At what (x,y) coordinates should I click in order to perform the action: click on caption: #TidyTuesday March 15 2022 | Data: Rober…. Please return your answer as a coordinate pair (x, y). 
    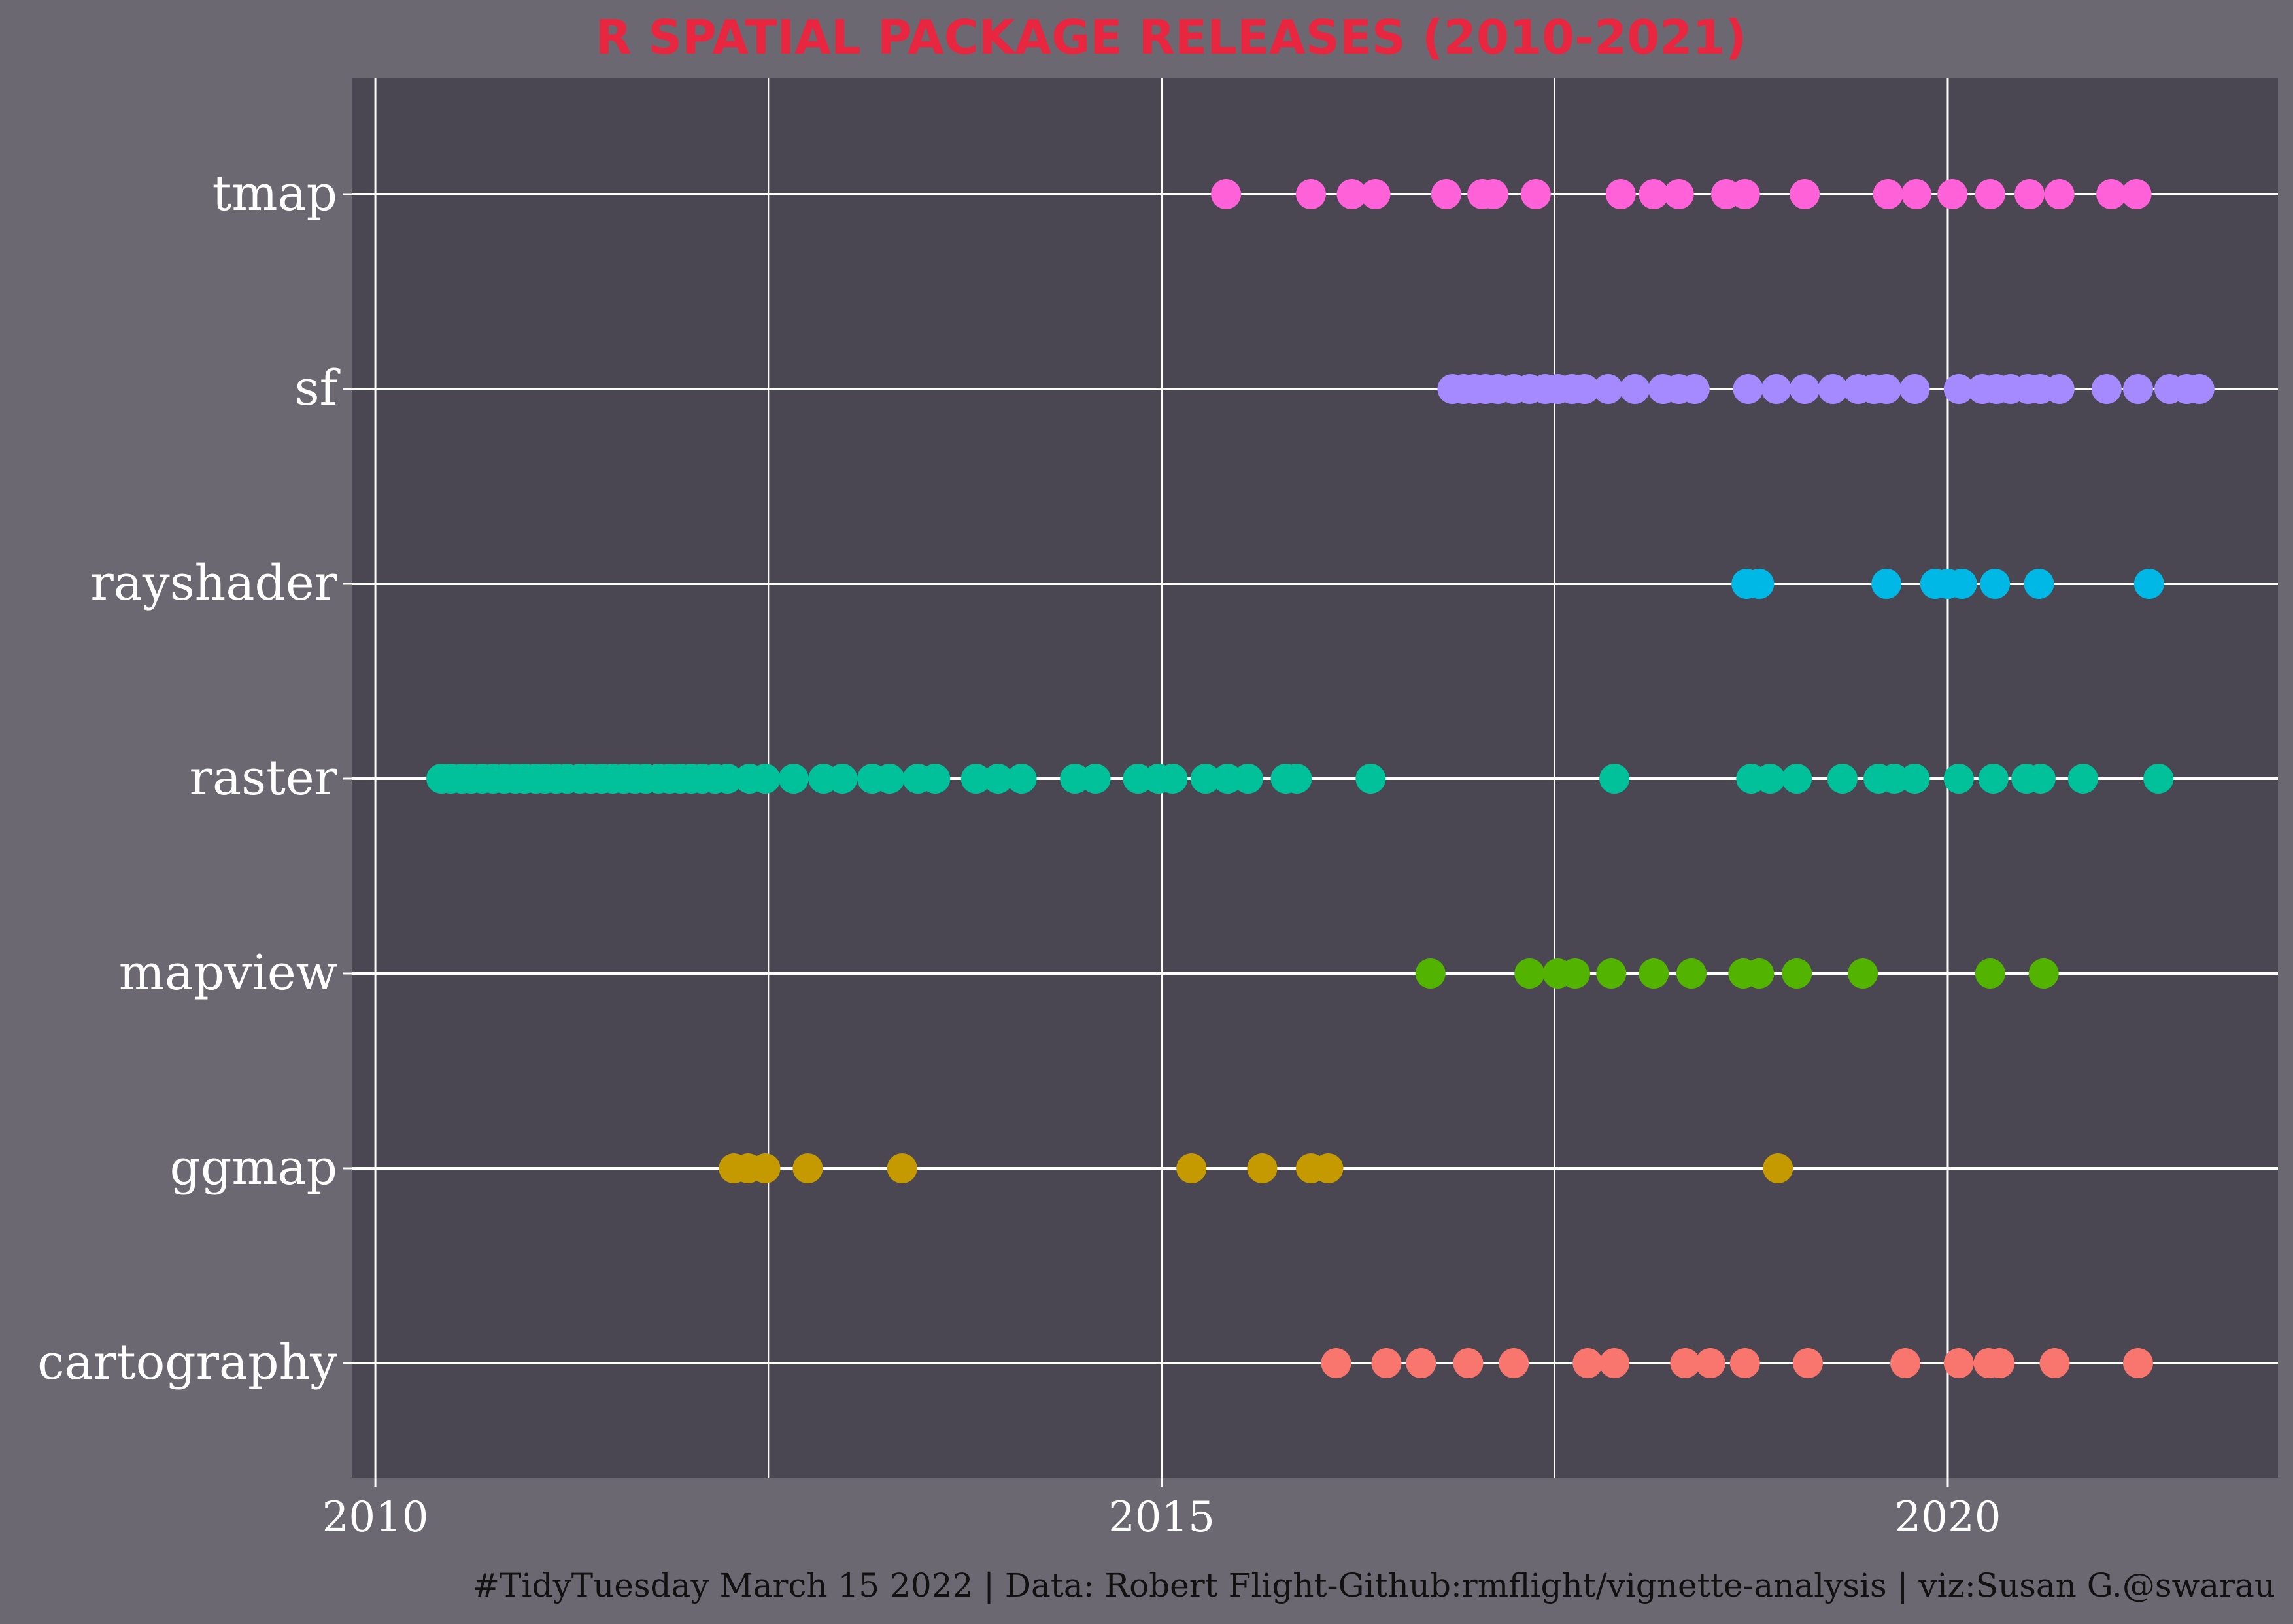
    Looking at the image, I should click on (1373, 1585).